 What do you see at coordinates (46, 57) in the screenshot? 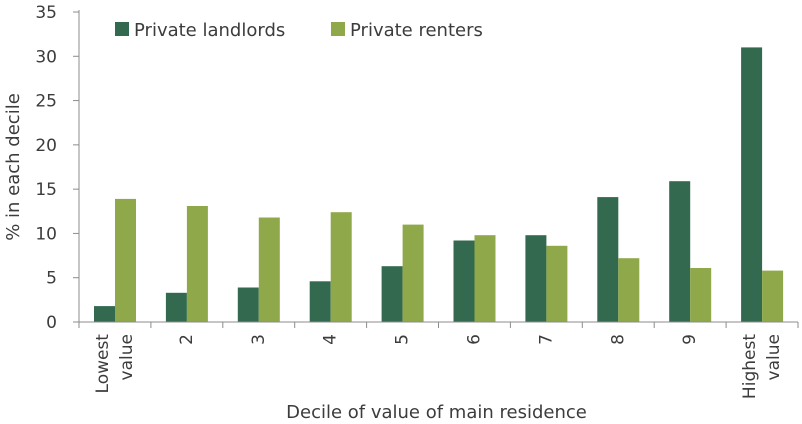
I see `y-tick-label: 30` at bounding box center [46, 57].